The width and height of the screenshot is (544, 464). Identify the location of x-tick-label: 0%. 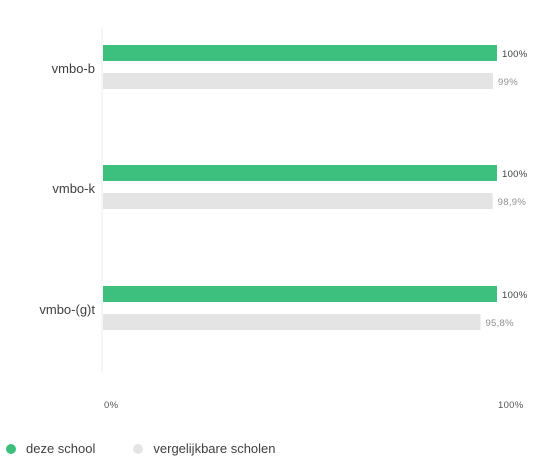
(111, 405).